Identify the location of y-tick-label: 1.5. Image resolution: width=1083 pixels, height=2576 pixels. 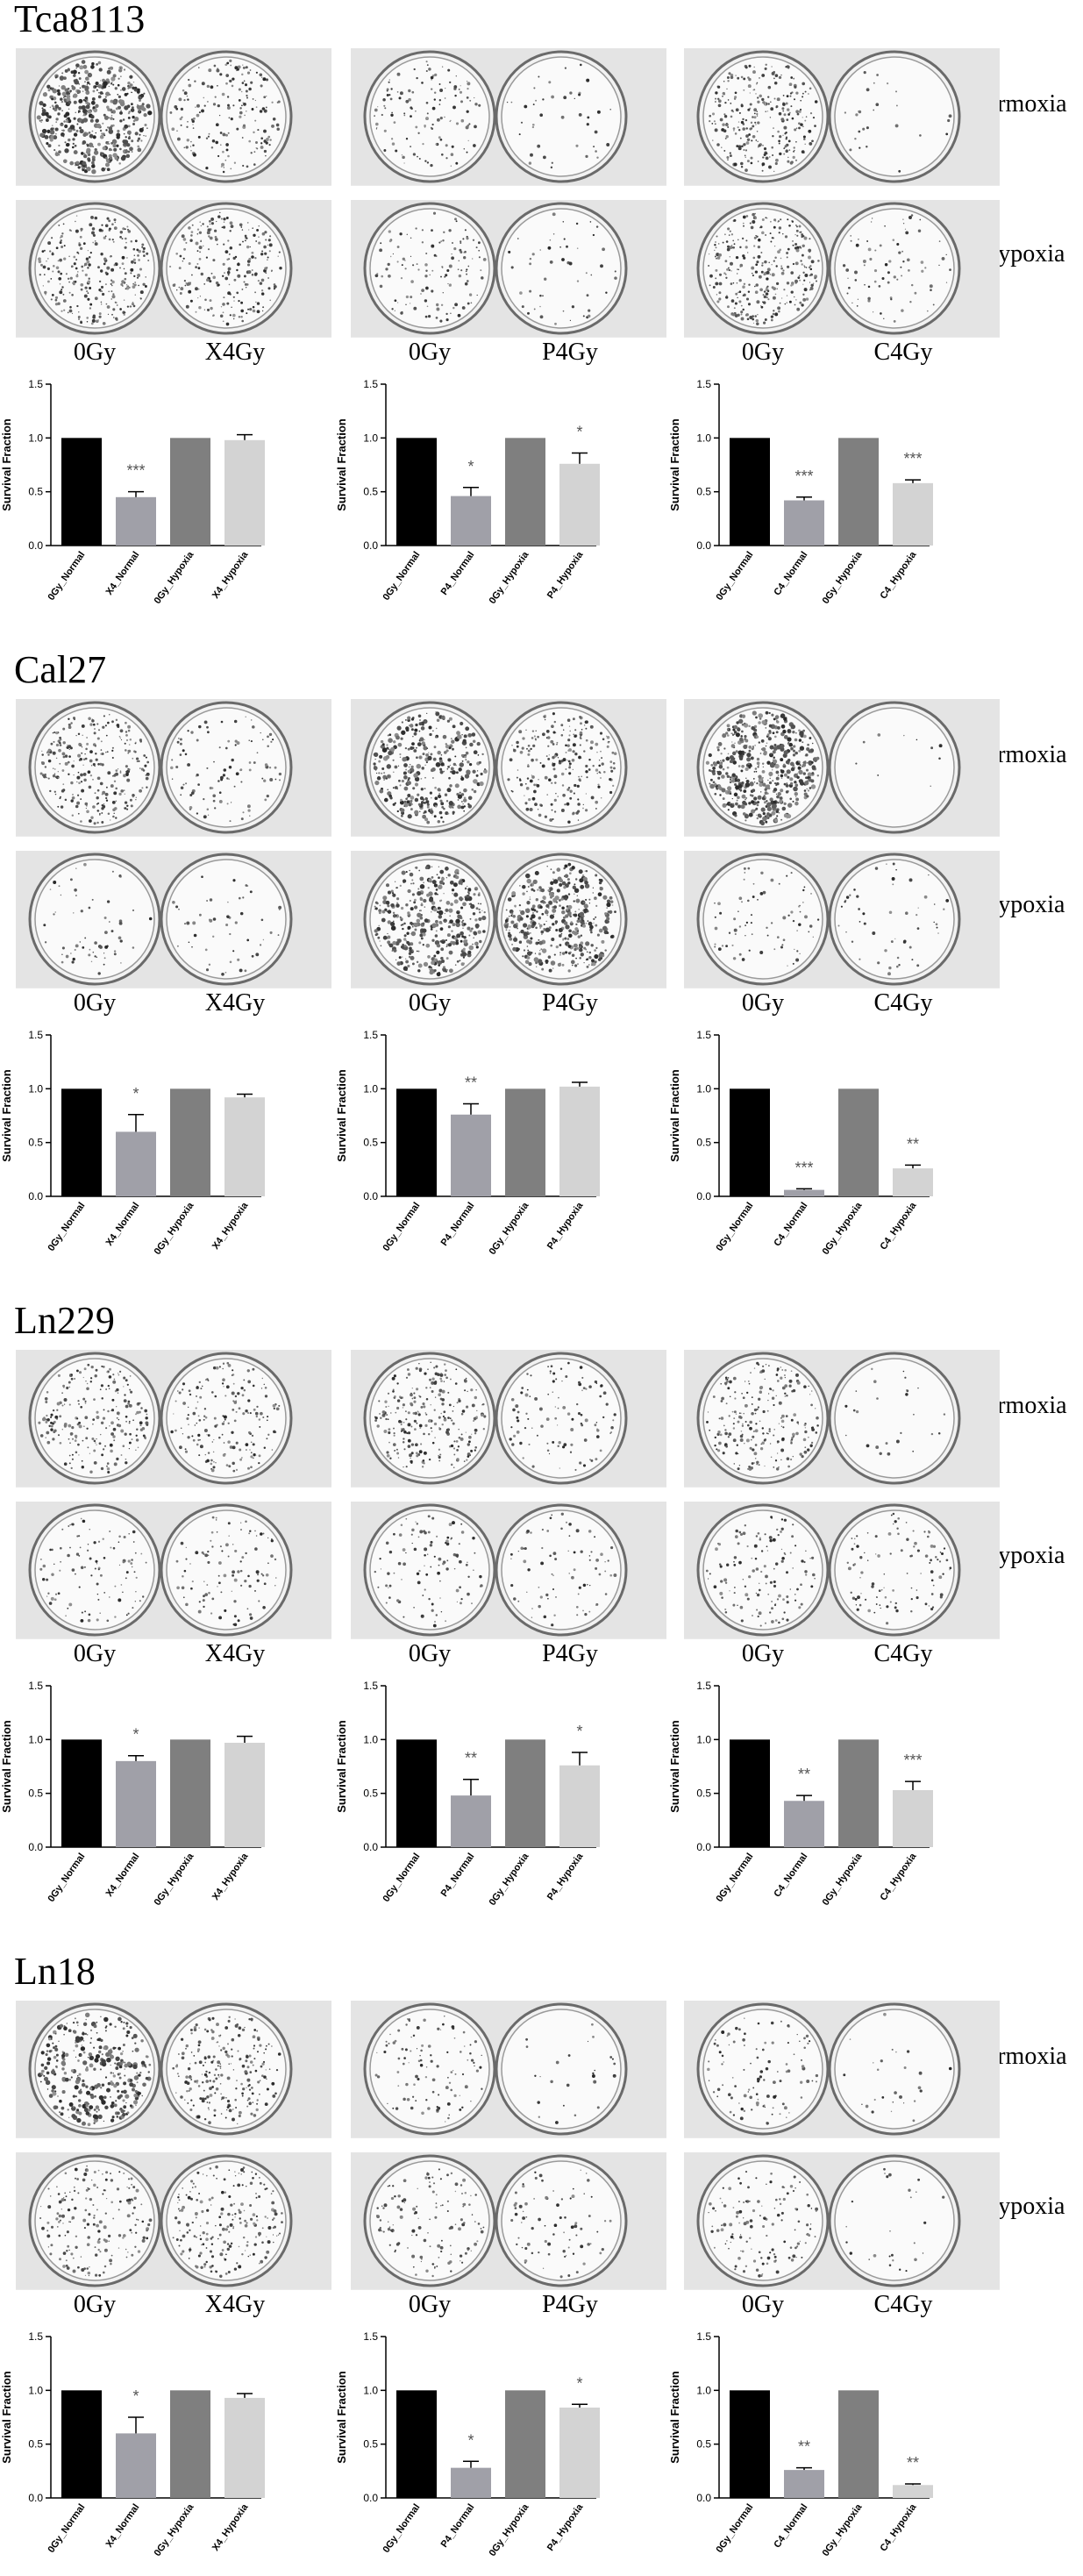
(370, 1035).